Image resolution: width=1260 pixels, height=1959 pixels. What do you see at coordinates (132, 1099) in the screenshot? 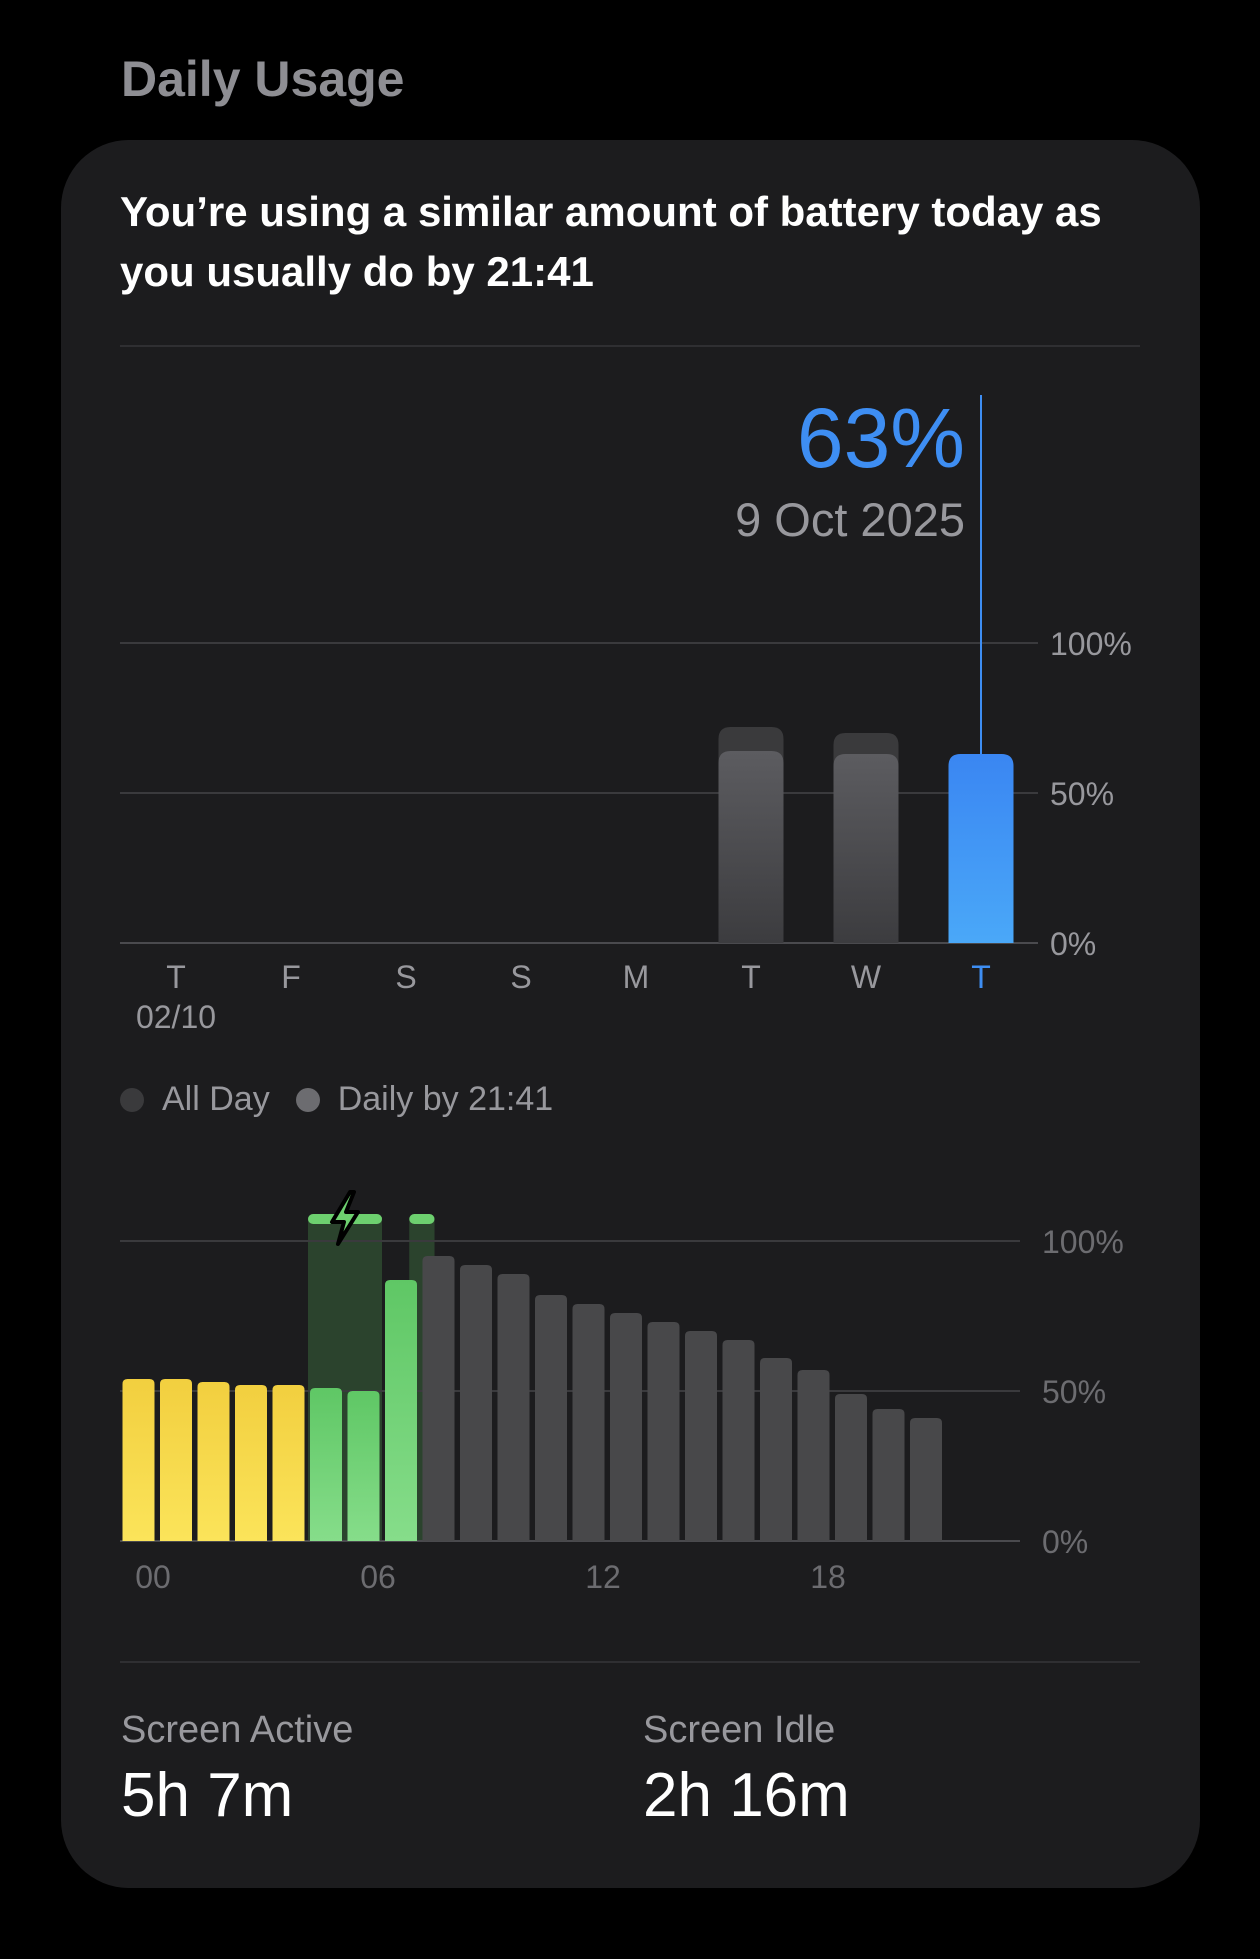
I see `legend-all-day-swatch` at bounding box center [132, 1099].